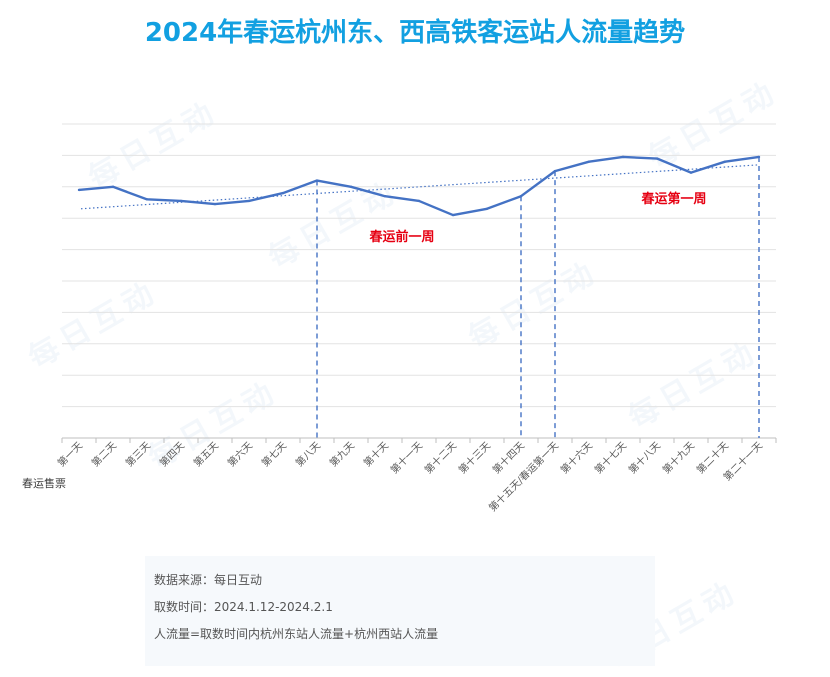 The width and height of the screenshot is (830, 677). What do you see at coordinates (342, 454) in the screenshot?
I see `x-tick-label: 第九天` at bounding box center [342, 454].